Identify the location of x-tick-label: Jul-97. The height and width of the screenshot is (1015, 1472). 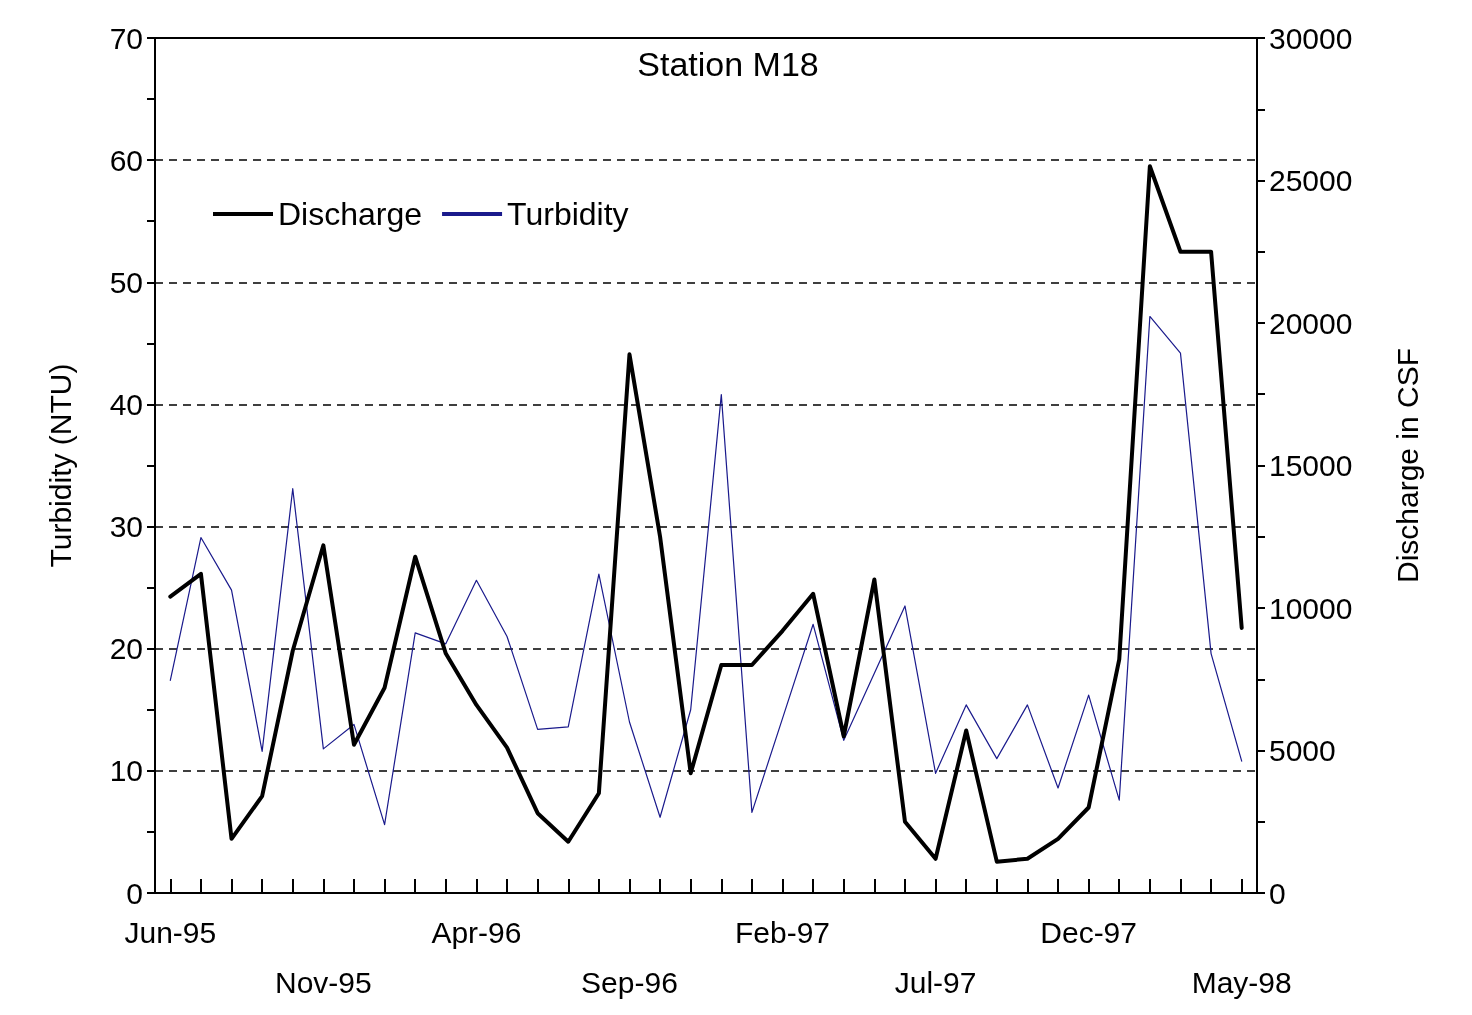
(935, 982).